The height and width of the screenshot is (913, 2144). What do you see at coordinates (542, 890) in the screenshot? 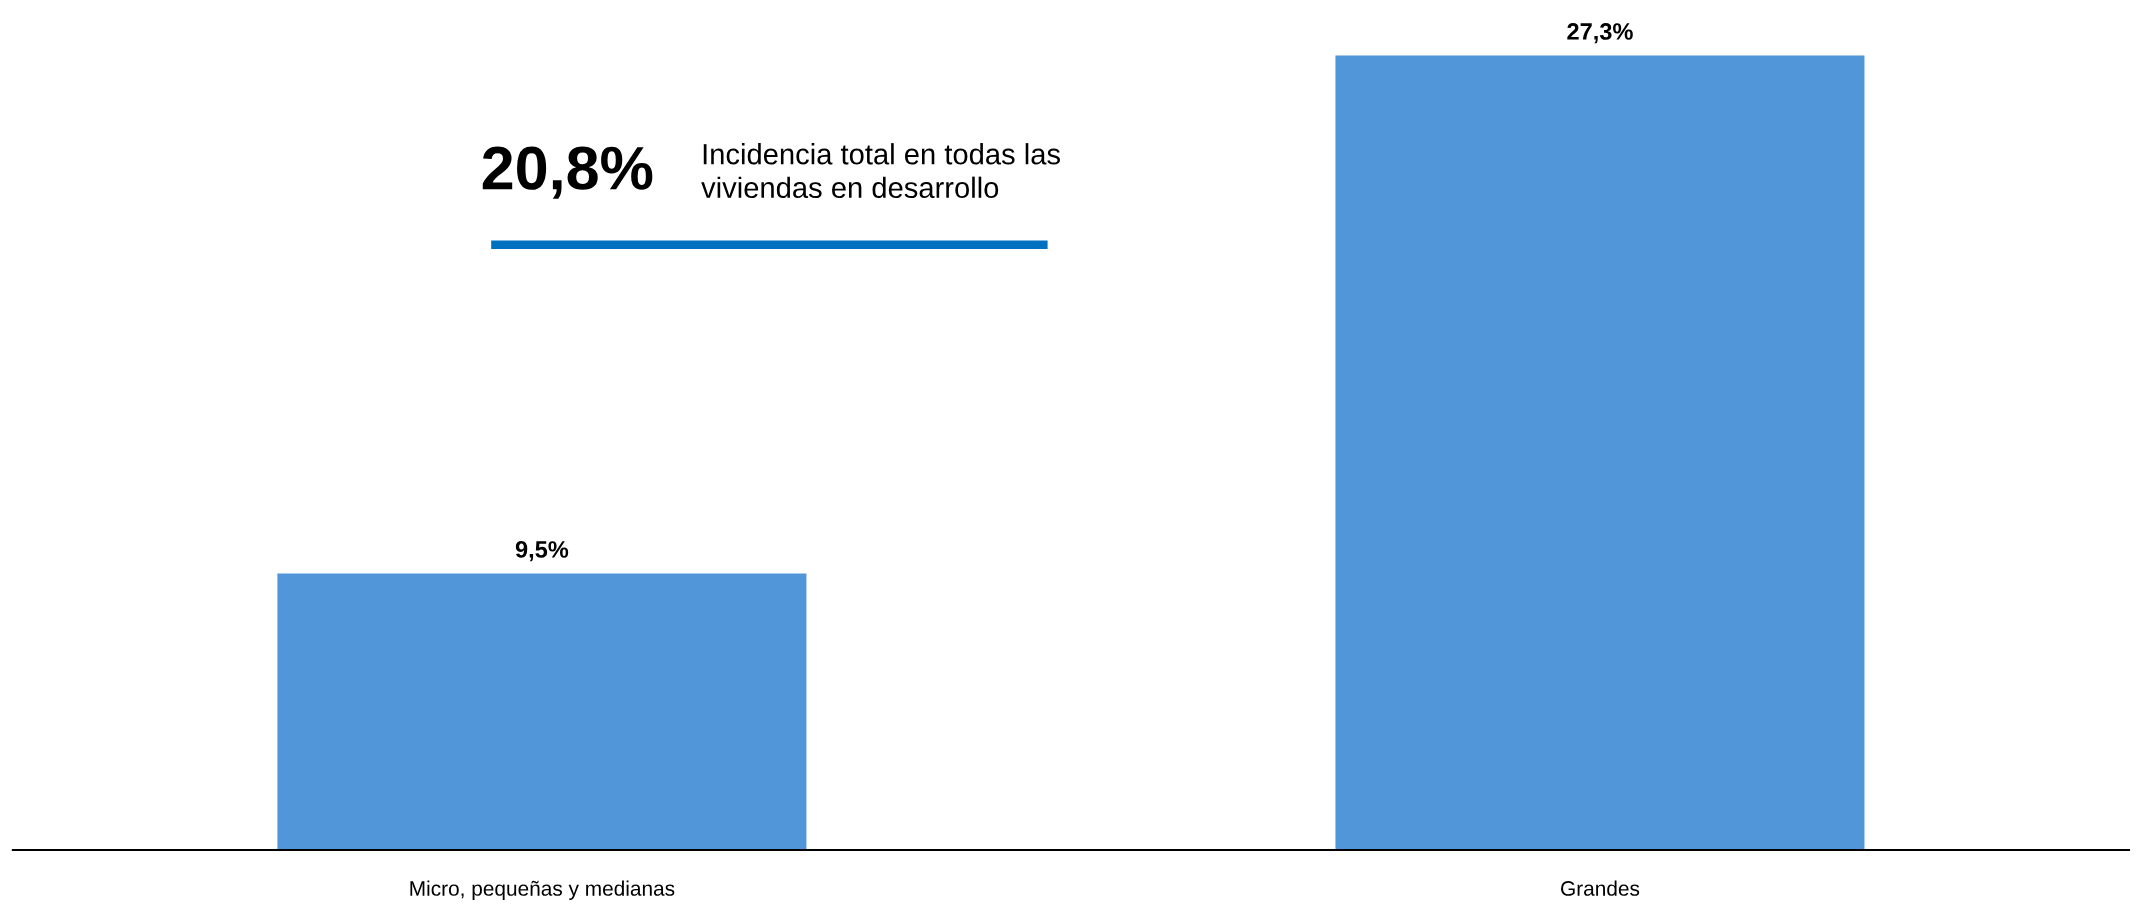
I see `x-tick-label: Micro, pequeñas y medianas` at bounding box center [542, 890].